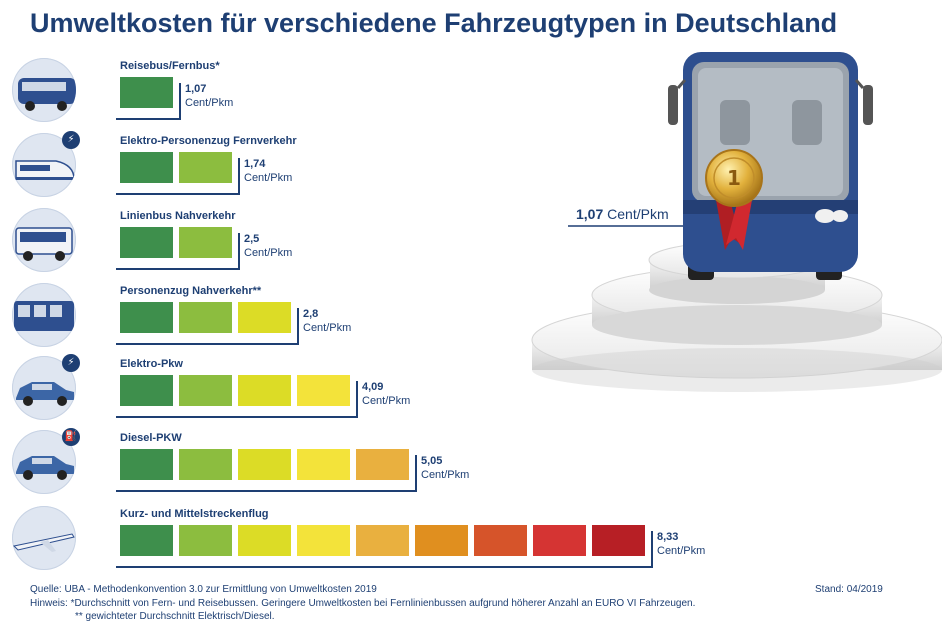 The width and height of the screenshot is (942, 630). Describe the element at coordinates (252, 239) in the screenshot. I see `value-label: 2,5` at that location.